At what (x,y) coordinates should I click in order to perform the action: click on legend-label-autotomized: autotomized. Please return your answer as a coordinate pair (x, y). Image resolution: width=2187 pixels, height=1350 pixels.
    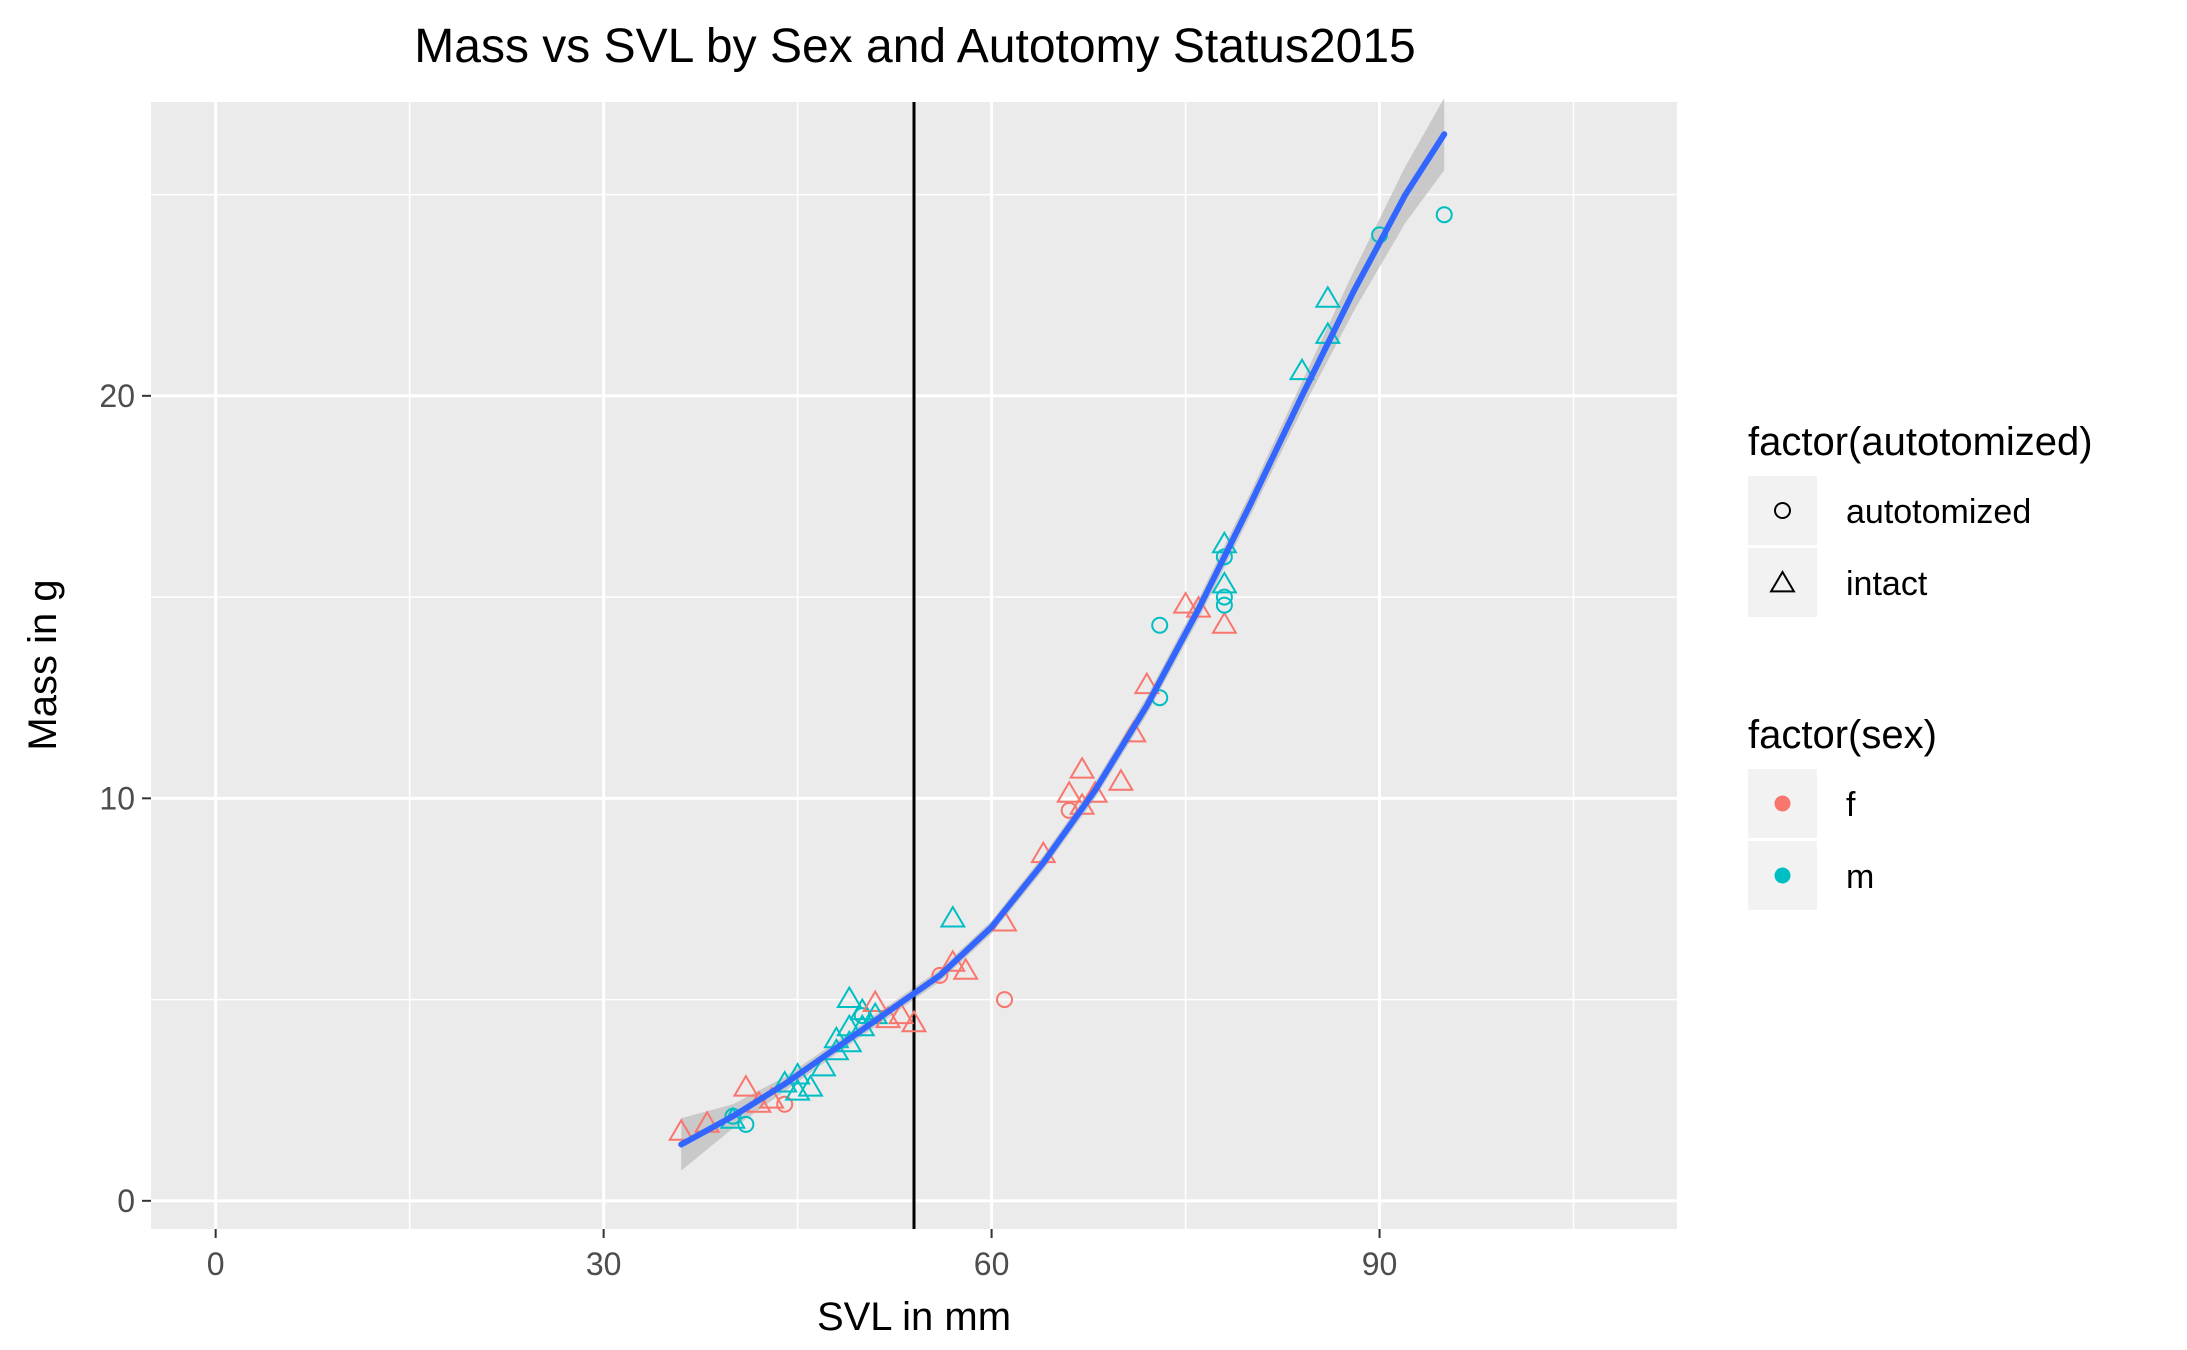
    Looking at the image, I should click on (1938, 512).